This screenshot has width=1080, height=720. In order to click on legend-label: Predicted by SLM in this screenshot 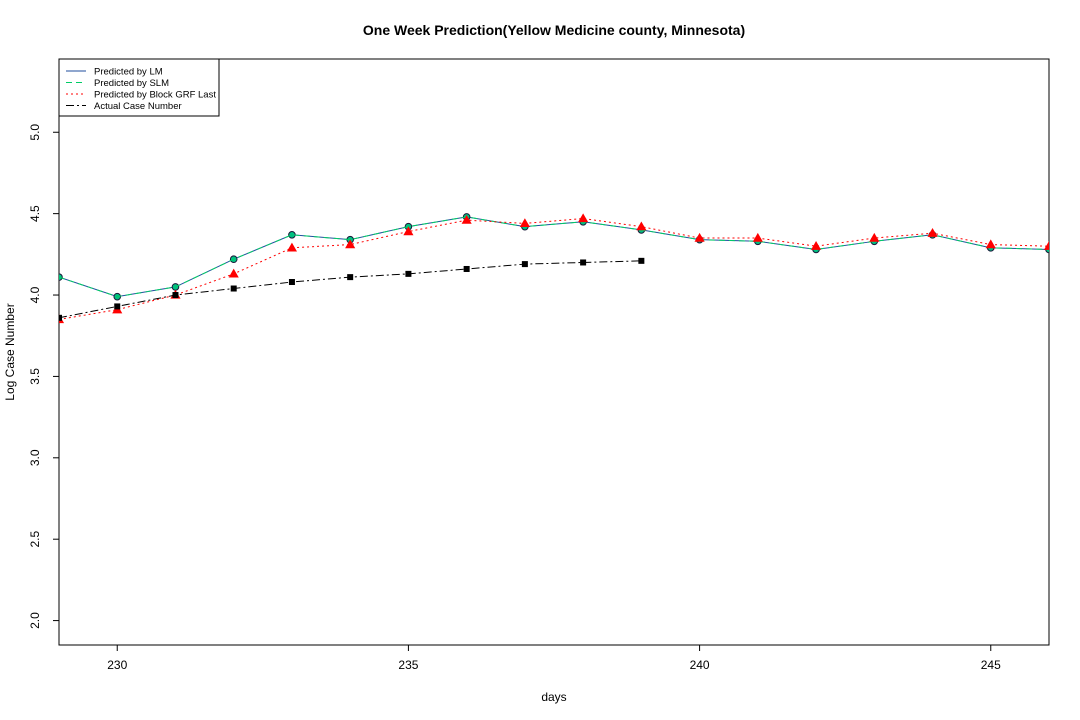, I will do `click(131, 83)`.